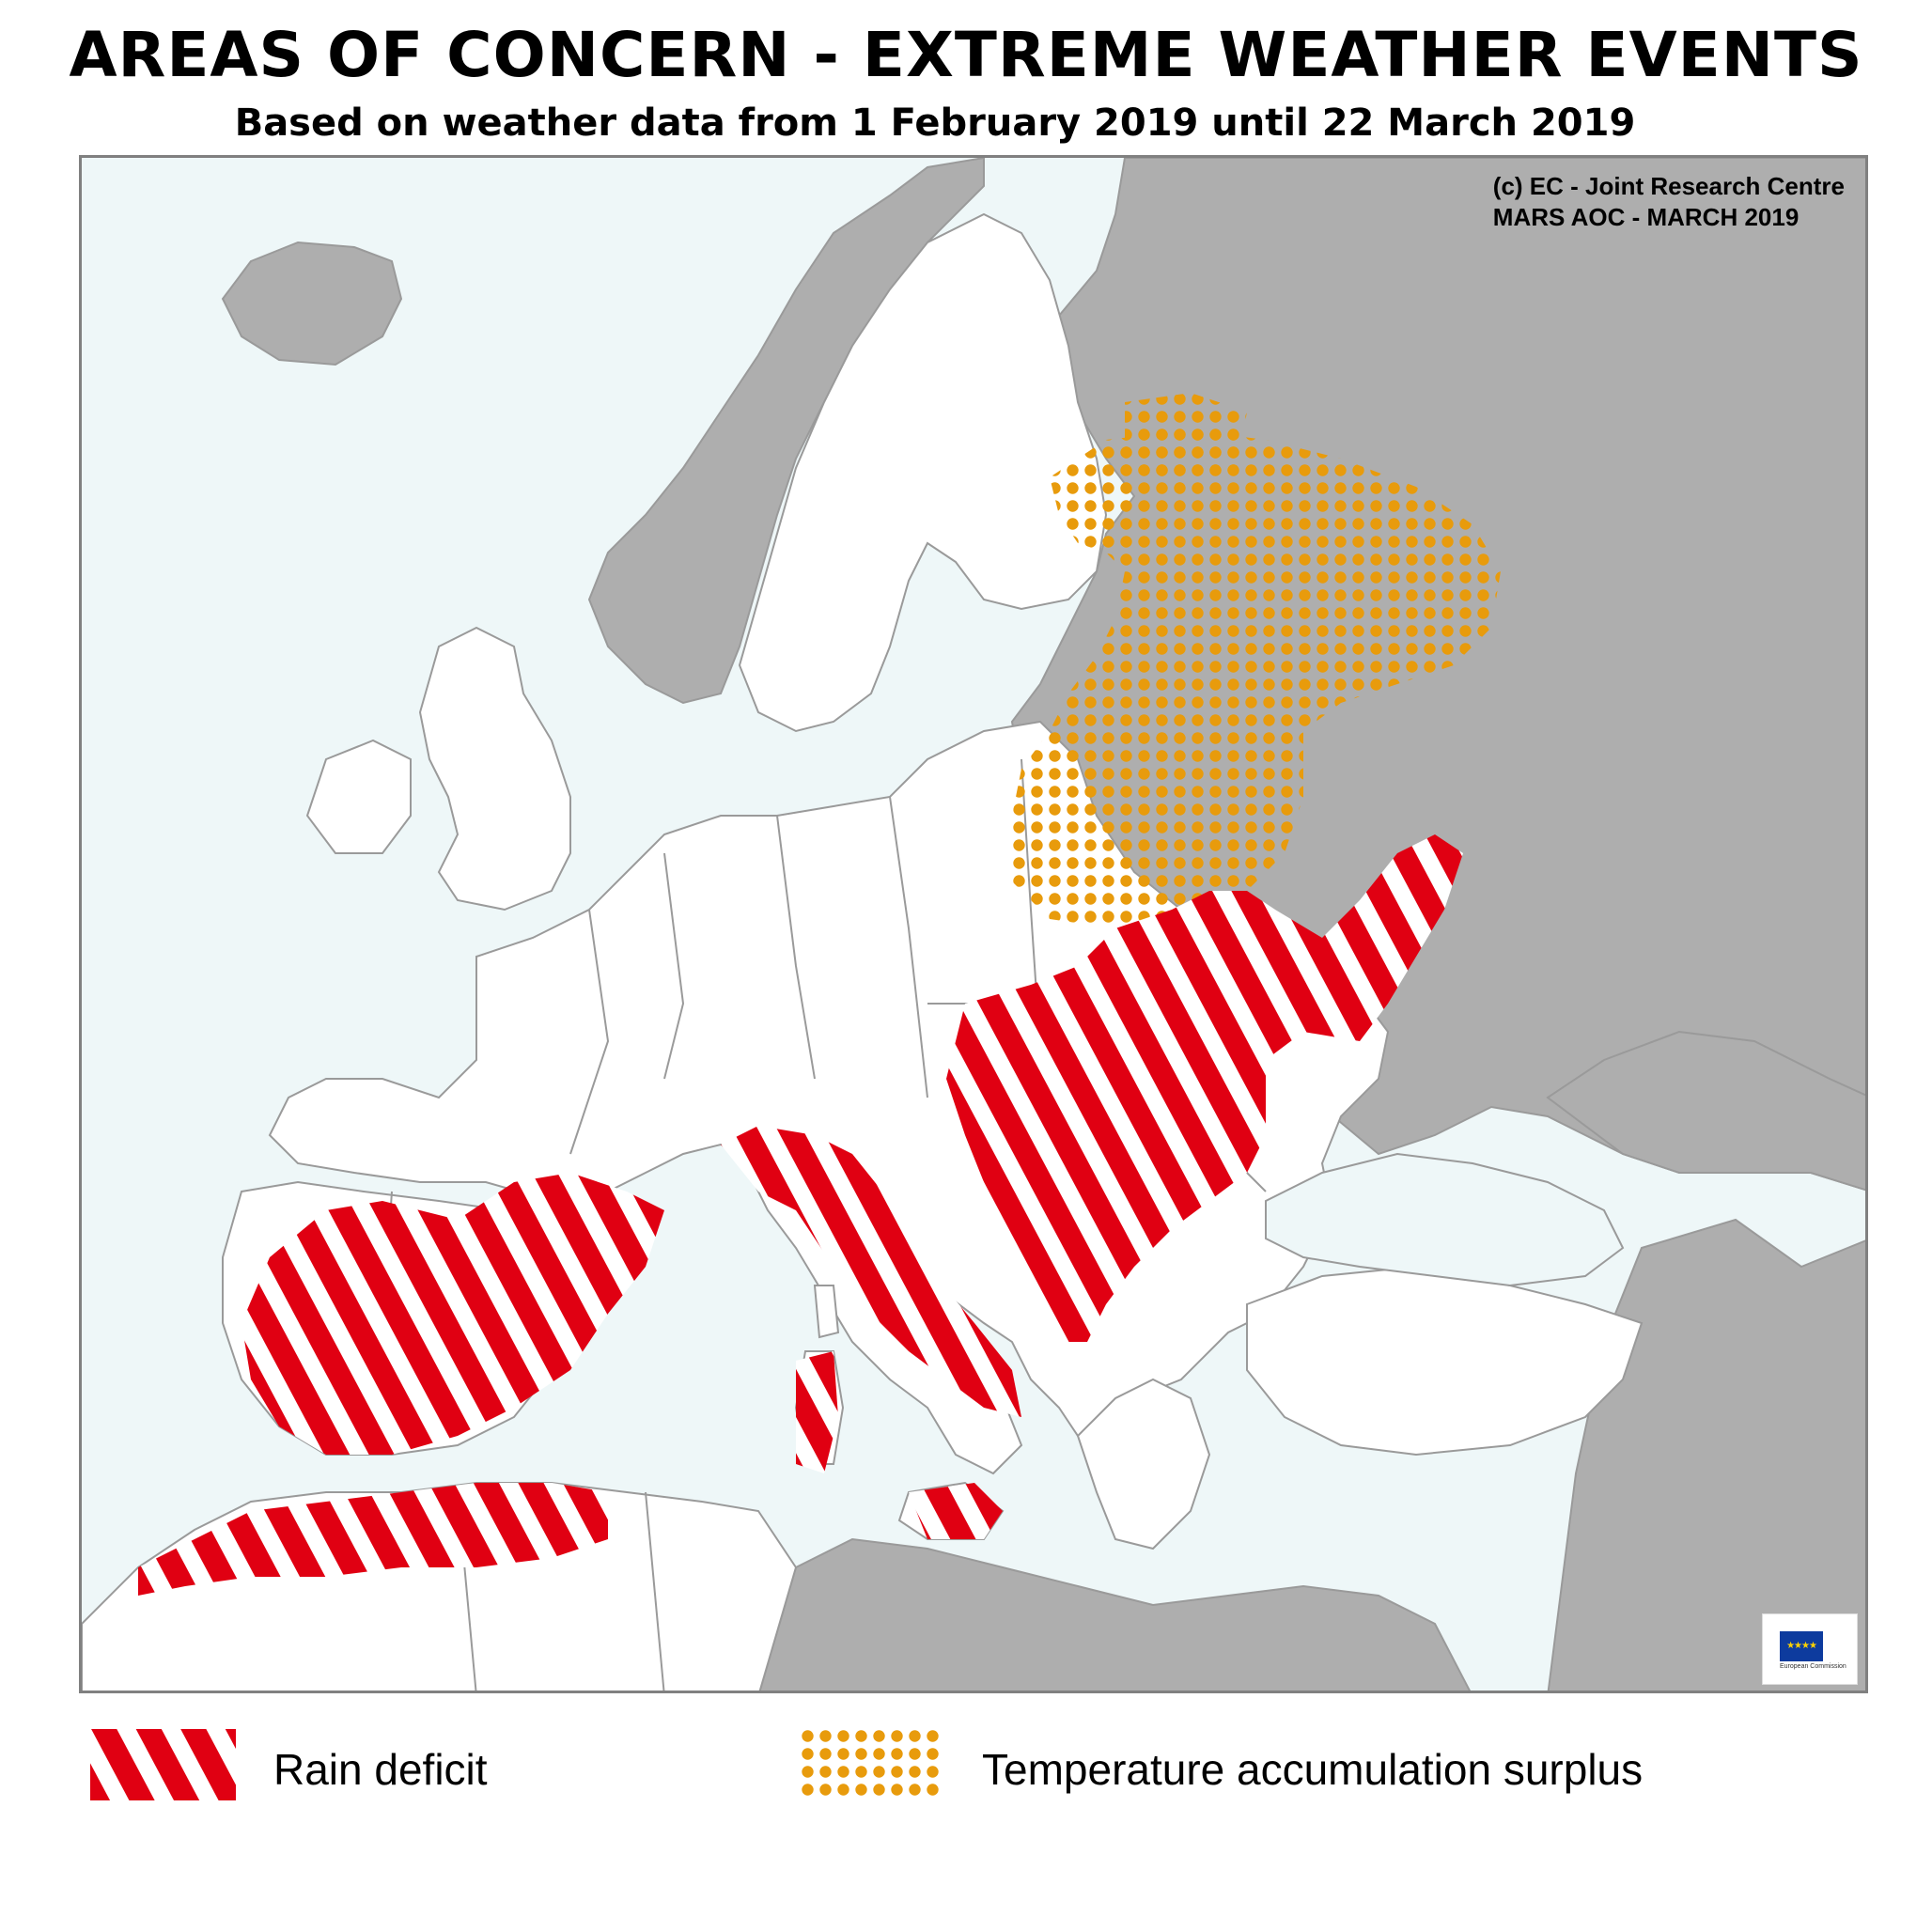  I want to click on eu-flag-icon: ★★★★, so click(1801, 1646).